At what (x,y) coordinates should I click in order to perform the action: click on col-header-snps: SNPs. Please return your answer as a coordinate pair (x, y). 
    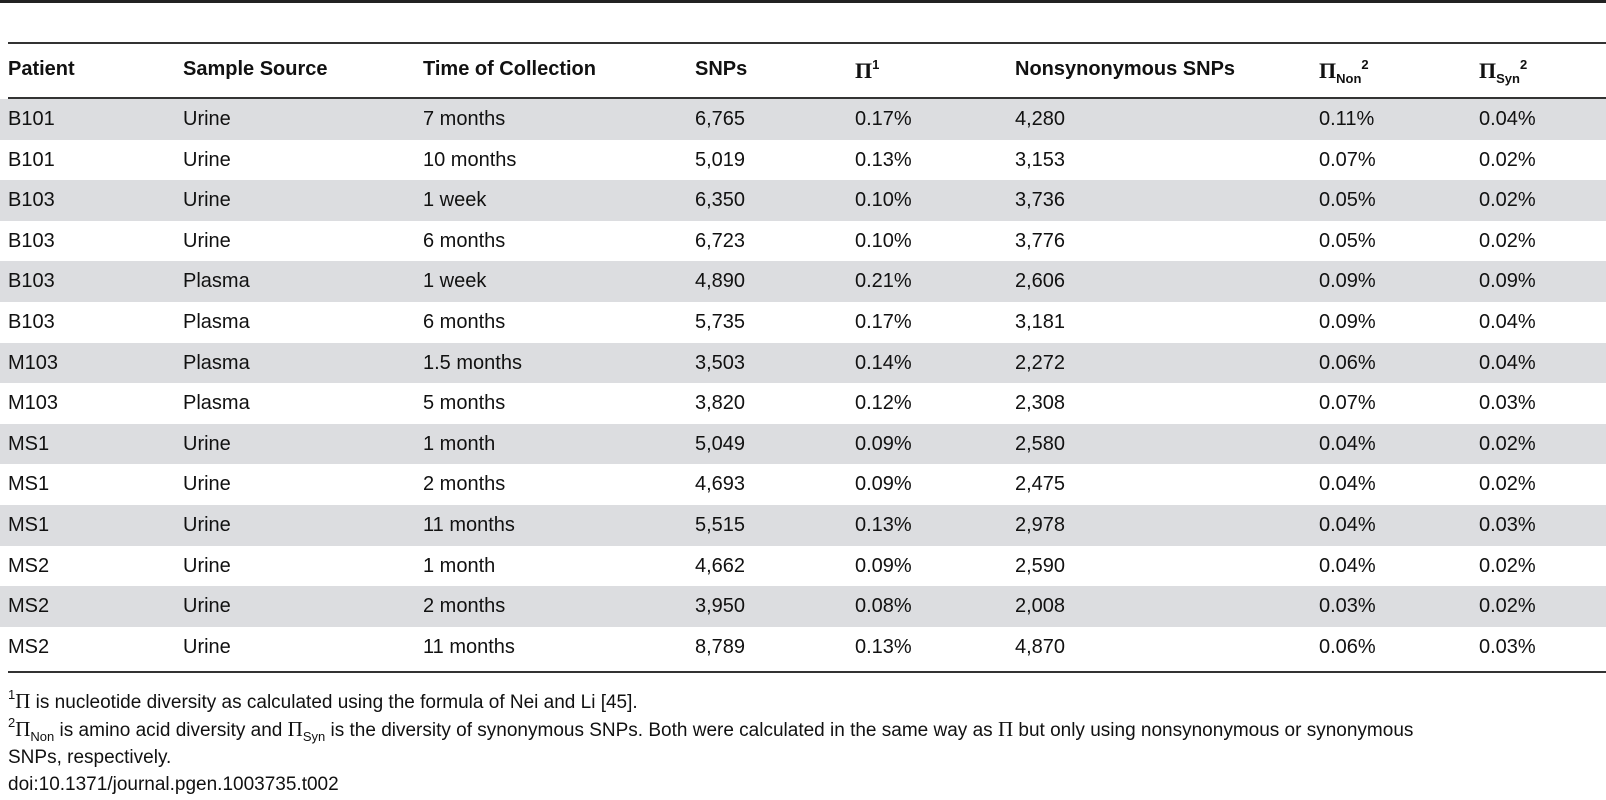
    Looking at the image, I should click on (721, 69).